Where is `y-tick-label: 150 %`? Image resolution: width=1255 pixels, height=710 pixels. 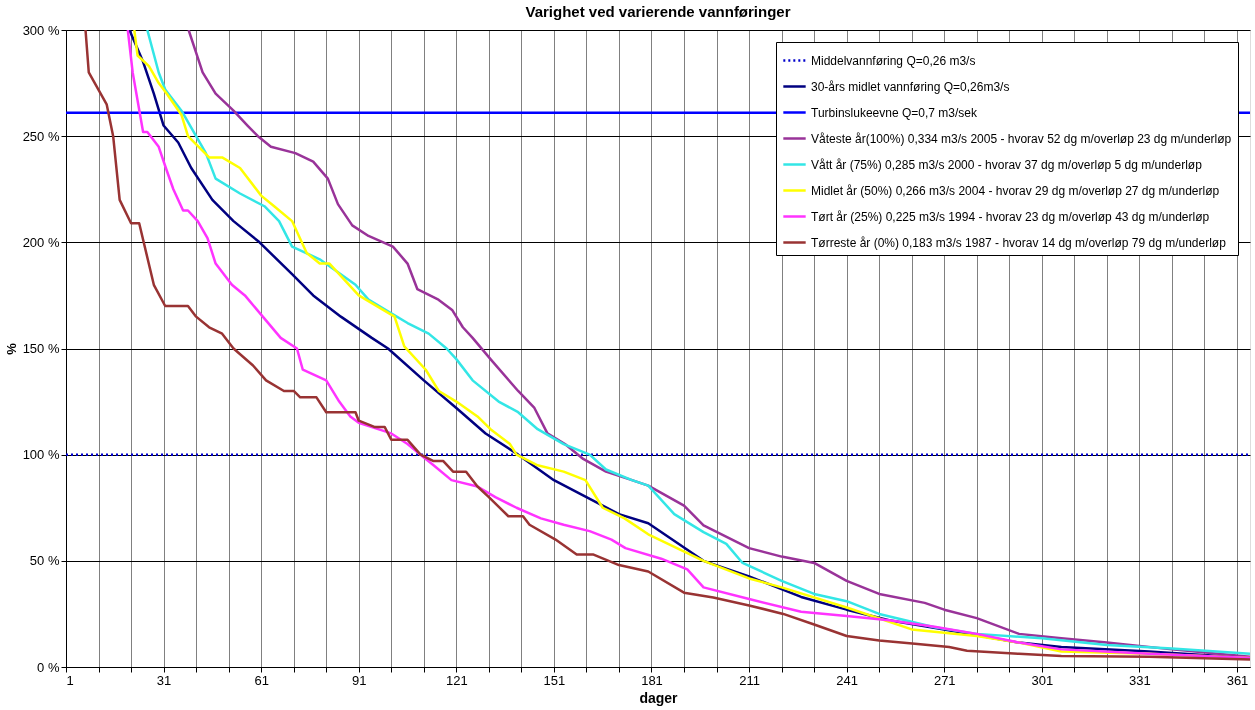
y-tick-label: 150 % is located at coordinates (41, 348).